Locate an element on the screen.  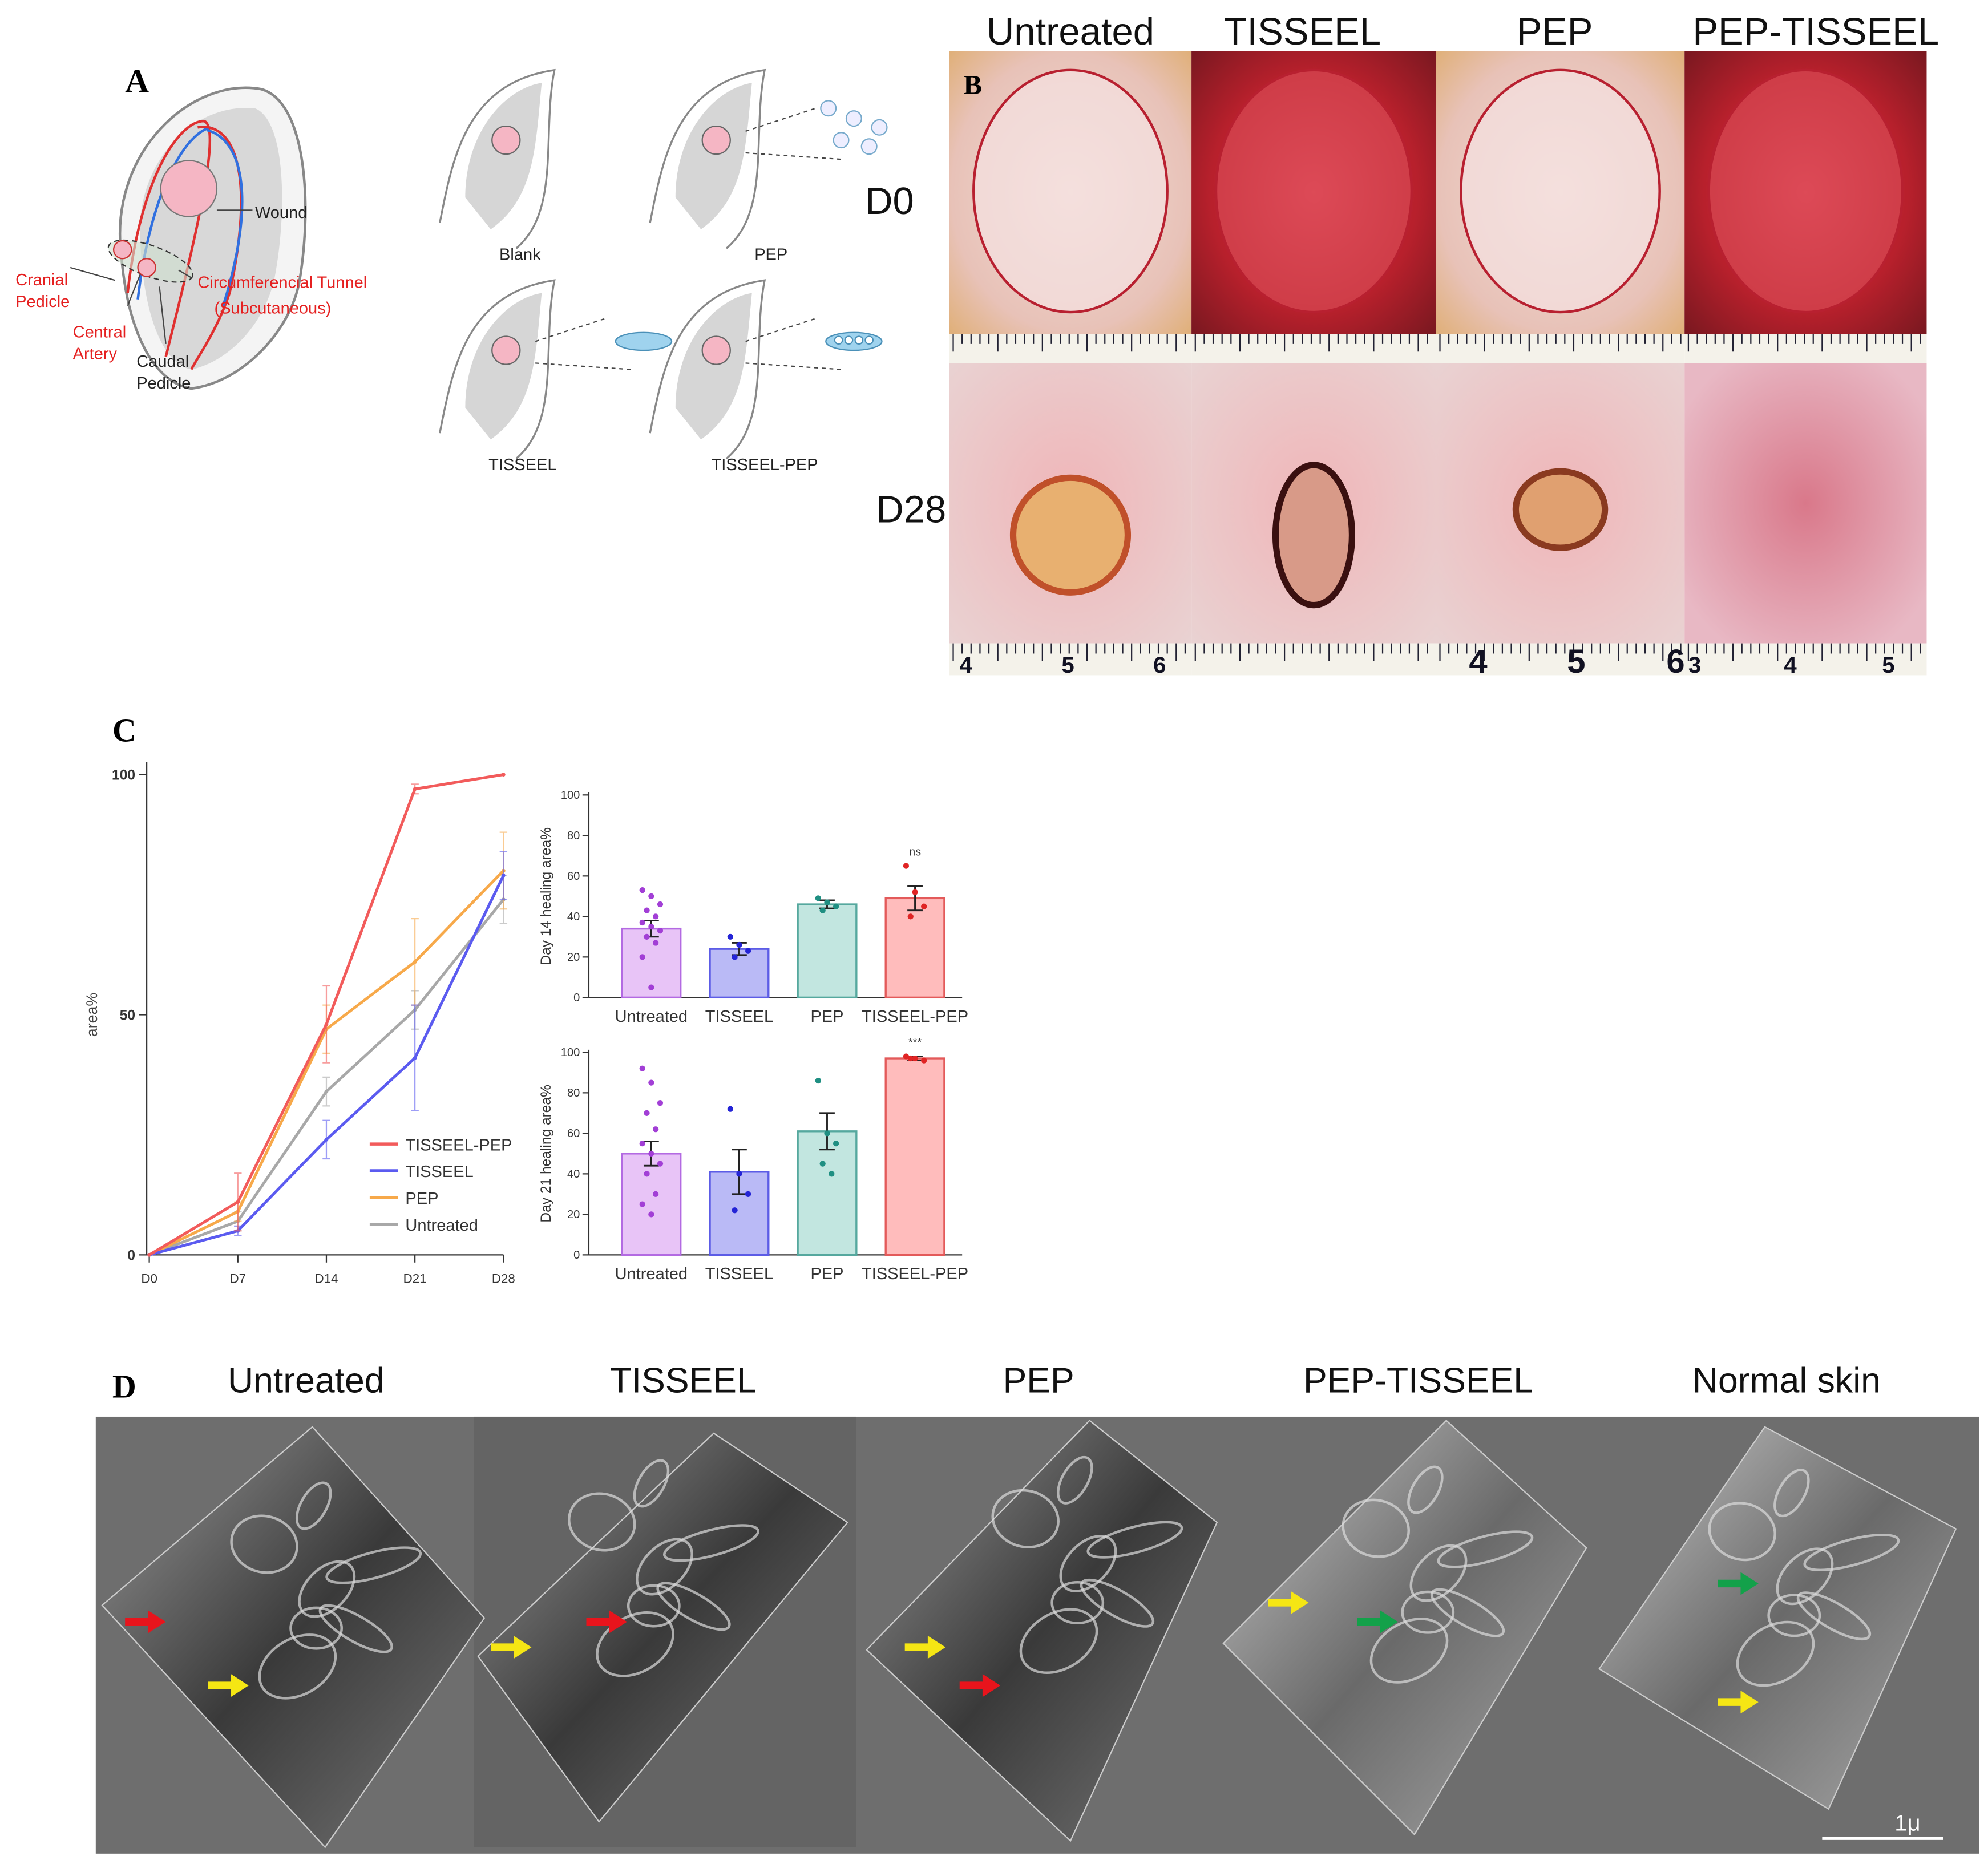
panel-label: B is located at coordinates (972, 84).